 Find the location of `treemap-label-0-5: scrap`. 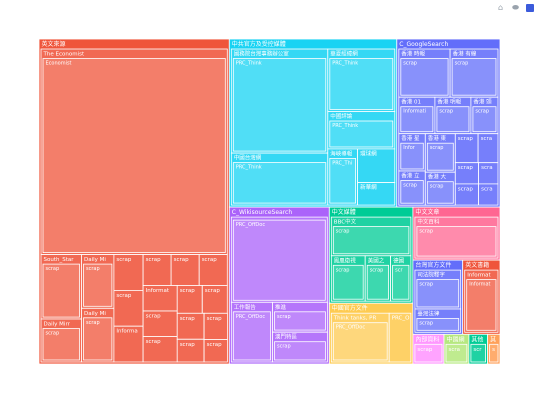

treemap-label-0-5: scrap is located at coordinates (124, 260).